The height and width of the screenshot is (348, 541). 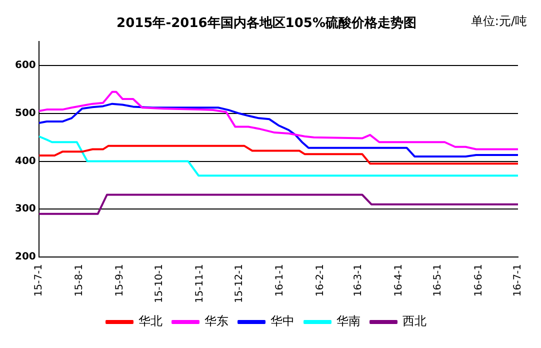 What do you see at coordinates (38, 280) in the screenshot?
I see `x-tick-label: 15-7-1` at bounding box center [38, 280].